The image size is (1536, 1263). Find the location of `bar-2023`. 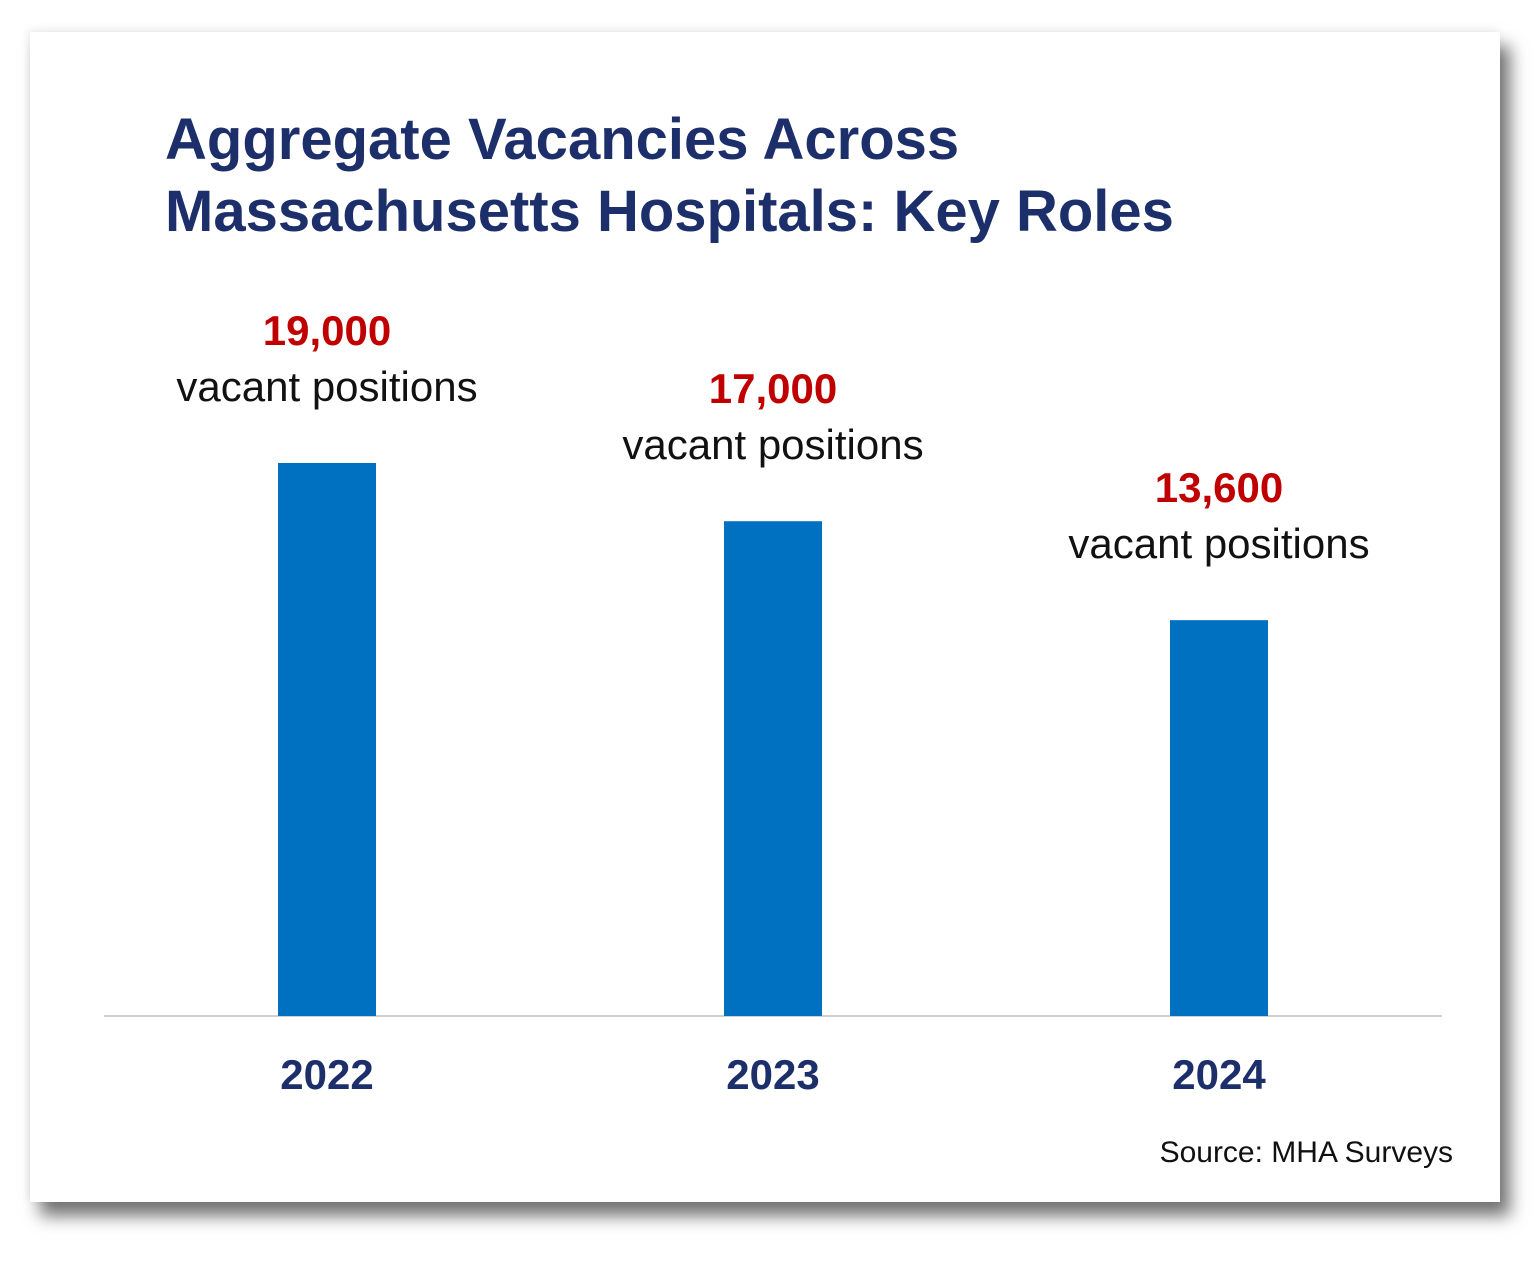

bar-2023 is located at coordinates (773, 768).